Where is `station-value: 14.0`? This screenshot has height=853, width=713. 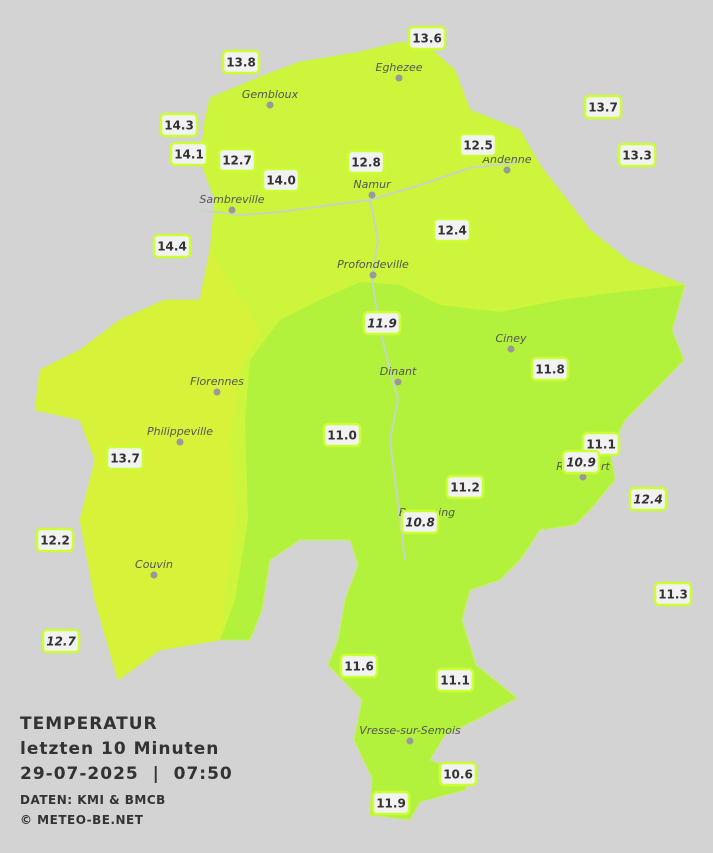
station-value: 14.0 is located at coordinates (281, 181).